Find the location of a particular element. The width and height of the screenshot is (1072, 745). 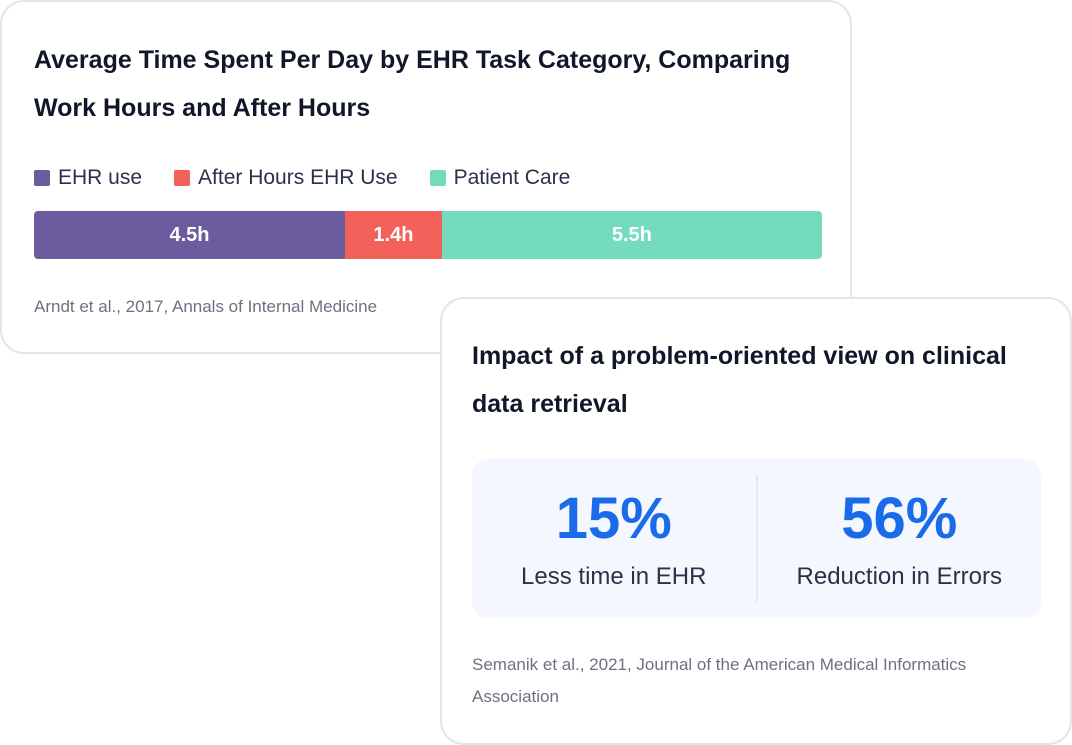

stat-less-time: 15% Less time in EHR is located at coordinates (614, 538).